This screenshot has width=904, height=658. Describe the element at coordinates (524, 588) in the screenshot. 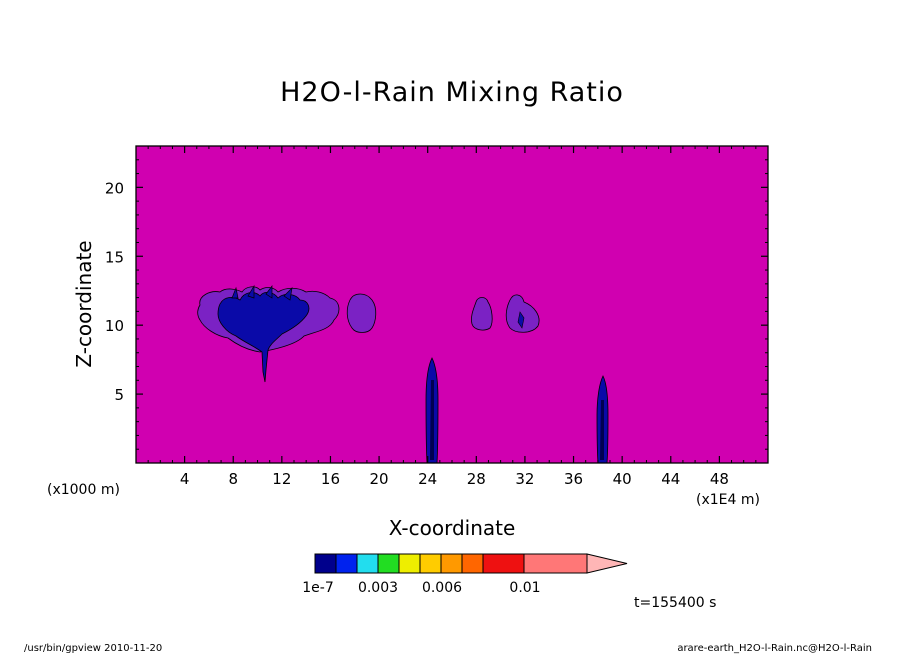

I see `colorbar-label: 0.01` at that location.